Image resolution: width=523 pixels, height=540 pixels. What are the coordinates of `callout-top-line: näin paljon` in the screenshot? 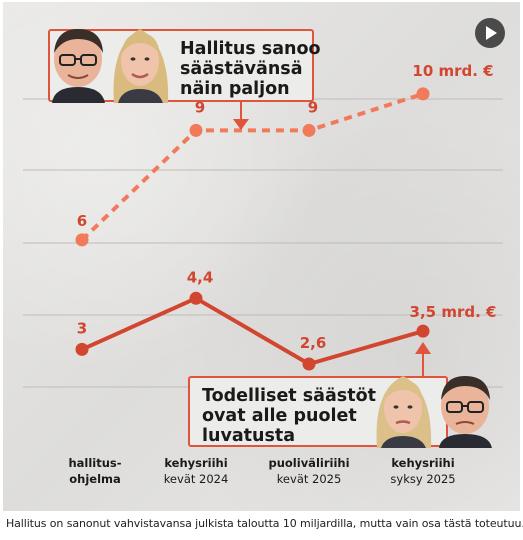 It's located at (235, 89).